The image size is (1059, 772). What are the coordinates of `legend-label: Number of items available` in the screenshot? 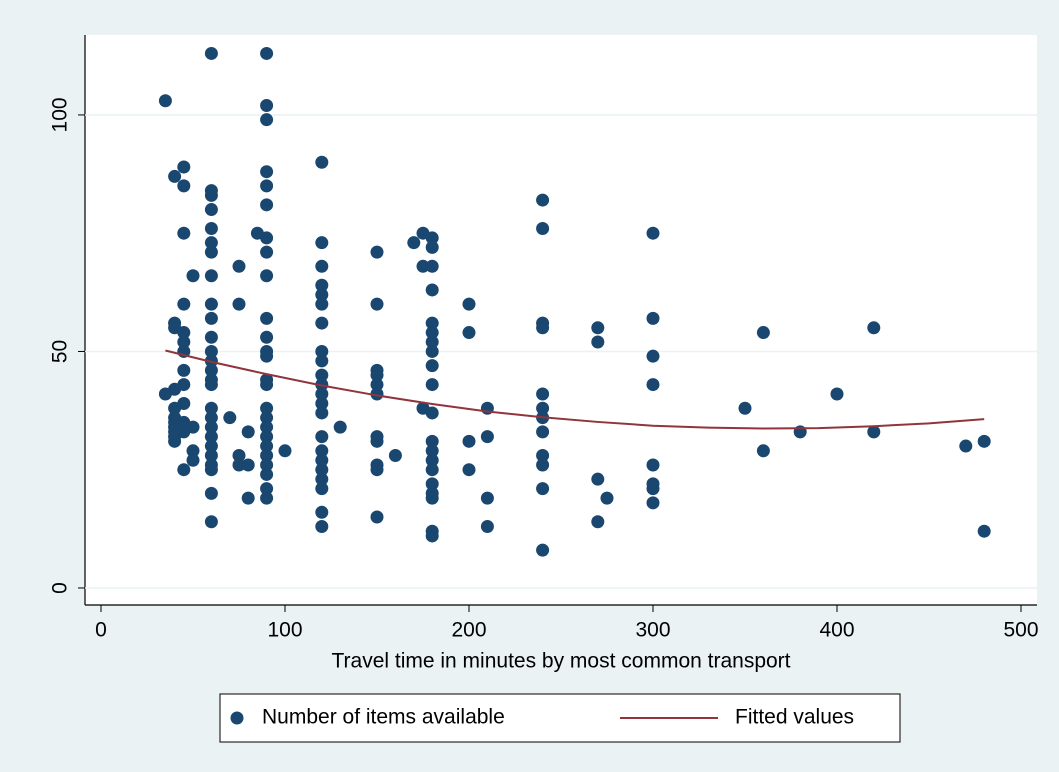 It's located at (383, 717).